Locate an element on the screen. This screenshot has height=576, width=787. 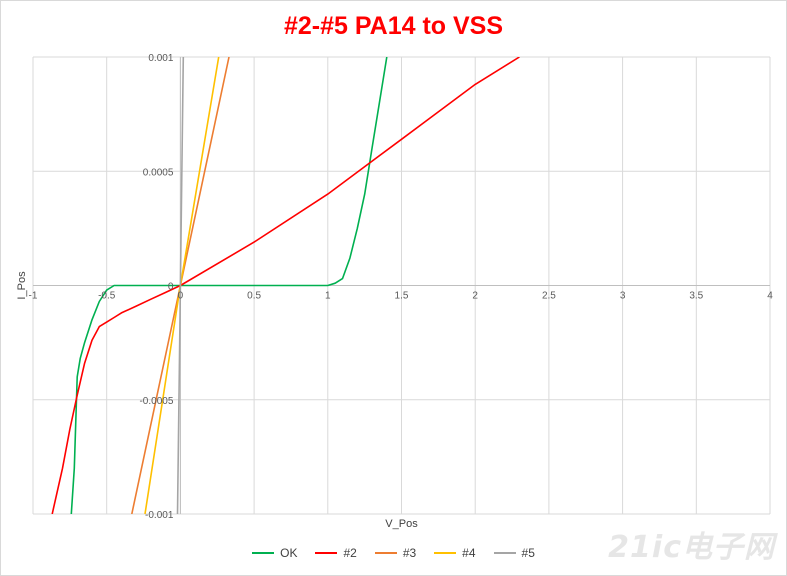
legend-item: #4 is located at coordinates (455, 553).